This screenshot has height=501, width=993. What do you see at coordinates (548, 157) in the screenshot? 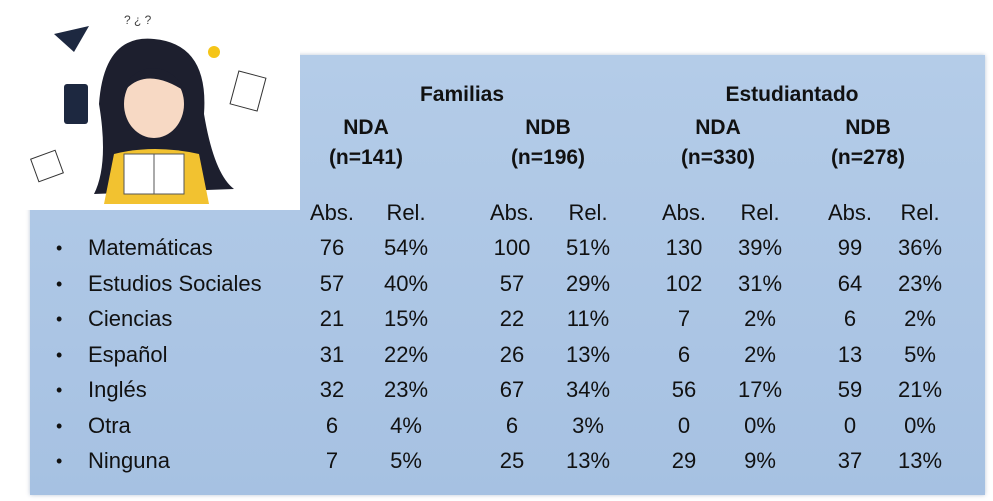
I see `subgroup-n: (n=196)` at bounding box center [548, 157].